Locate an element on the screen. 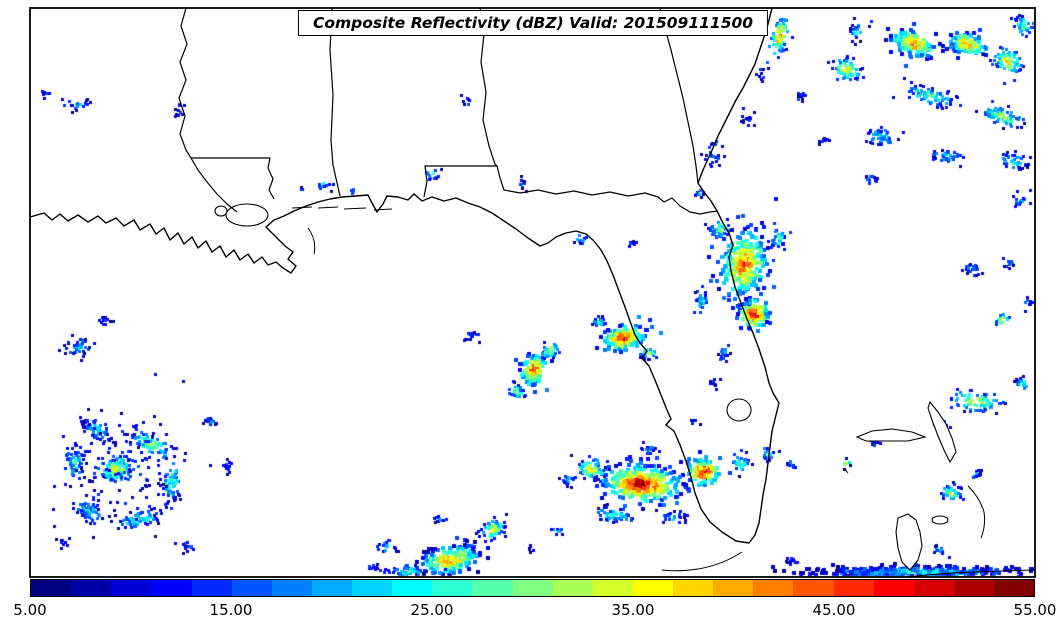  colorbar is located at coordinates (532, 588).